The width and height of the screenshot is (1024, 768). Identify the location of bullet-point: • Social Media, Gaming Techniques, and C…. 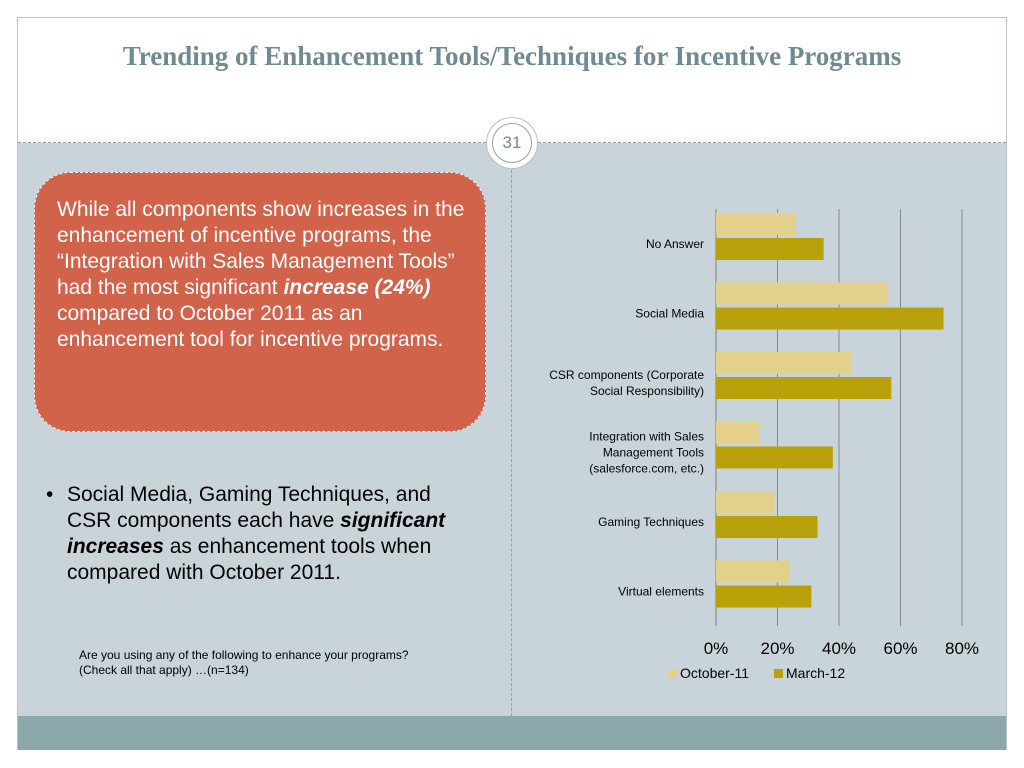
(261, 534).